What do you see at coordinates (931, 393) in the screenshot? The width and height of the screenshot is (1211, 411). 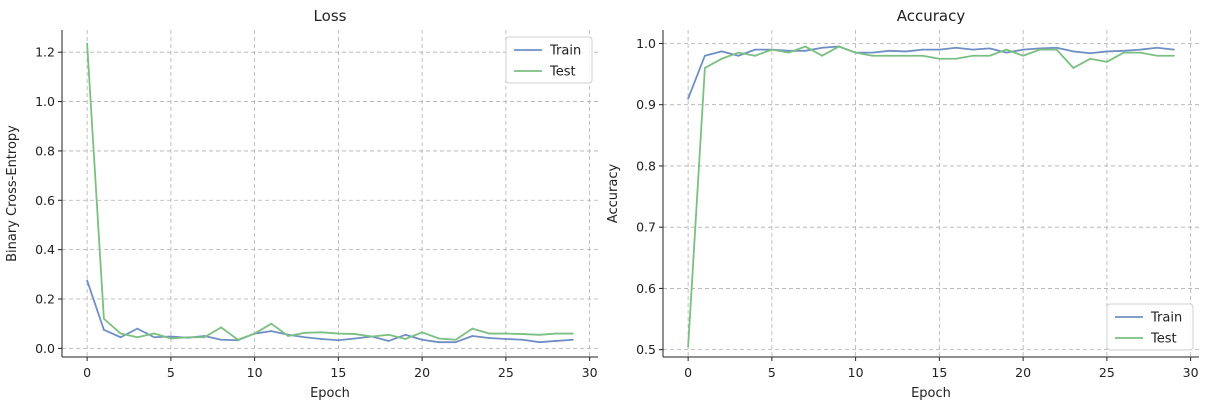 I see `x-axis-label: Epoch` at bounding box center [931, 393].